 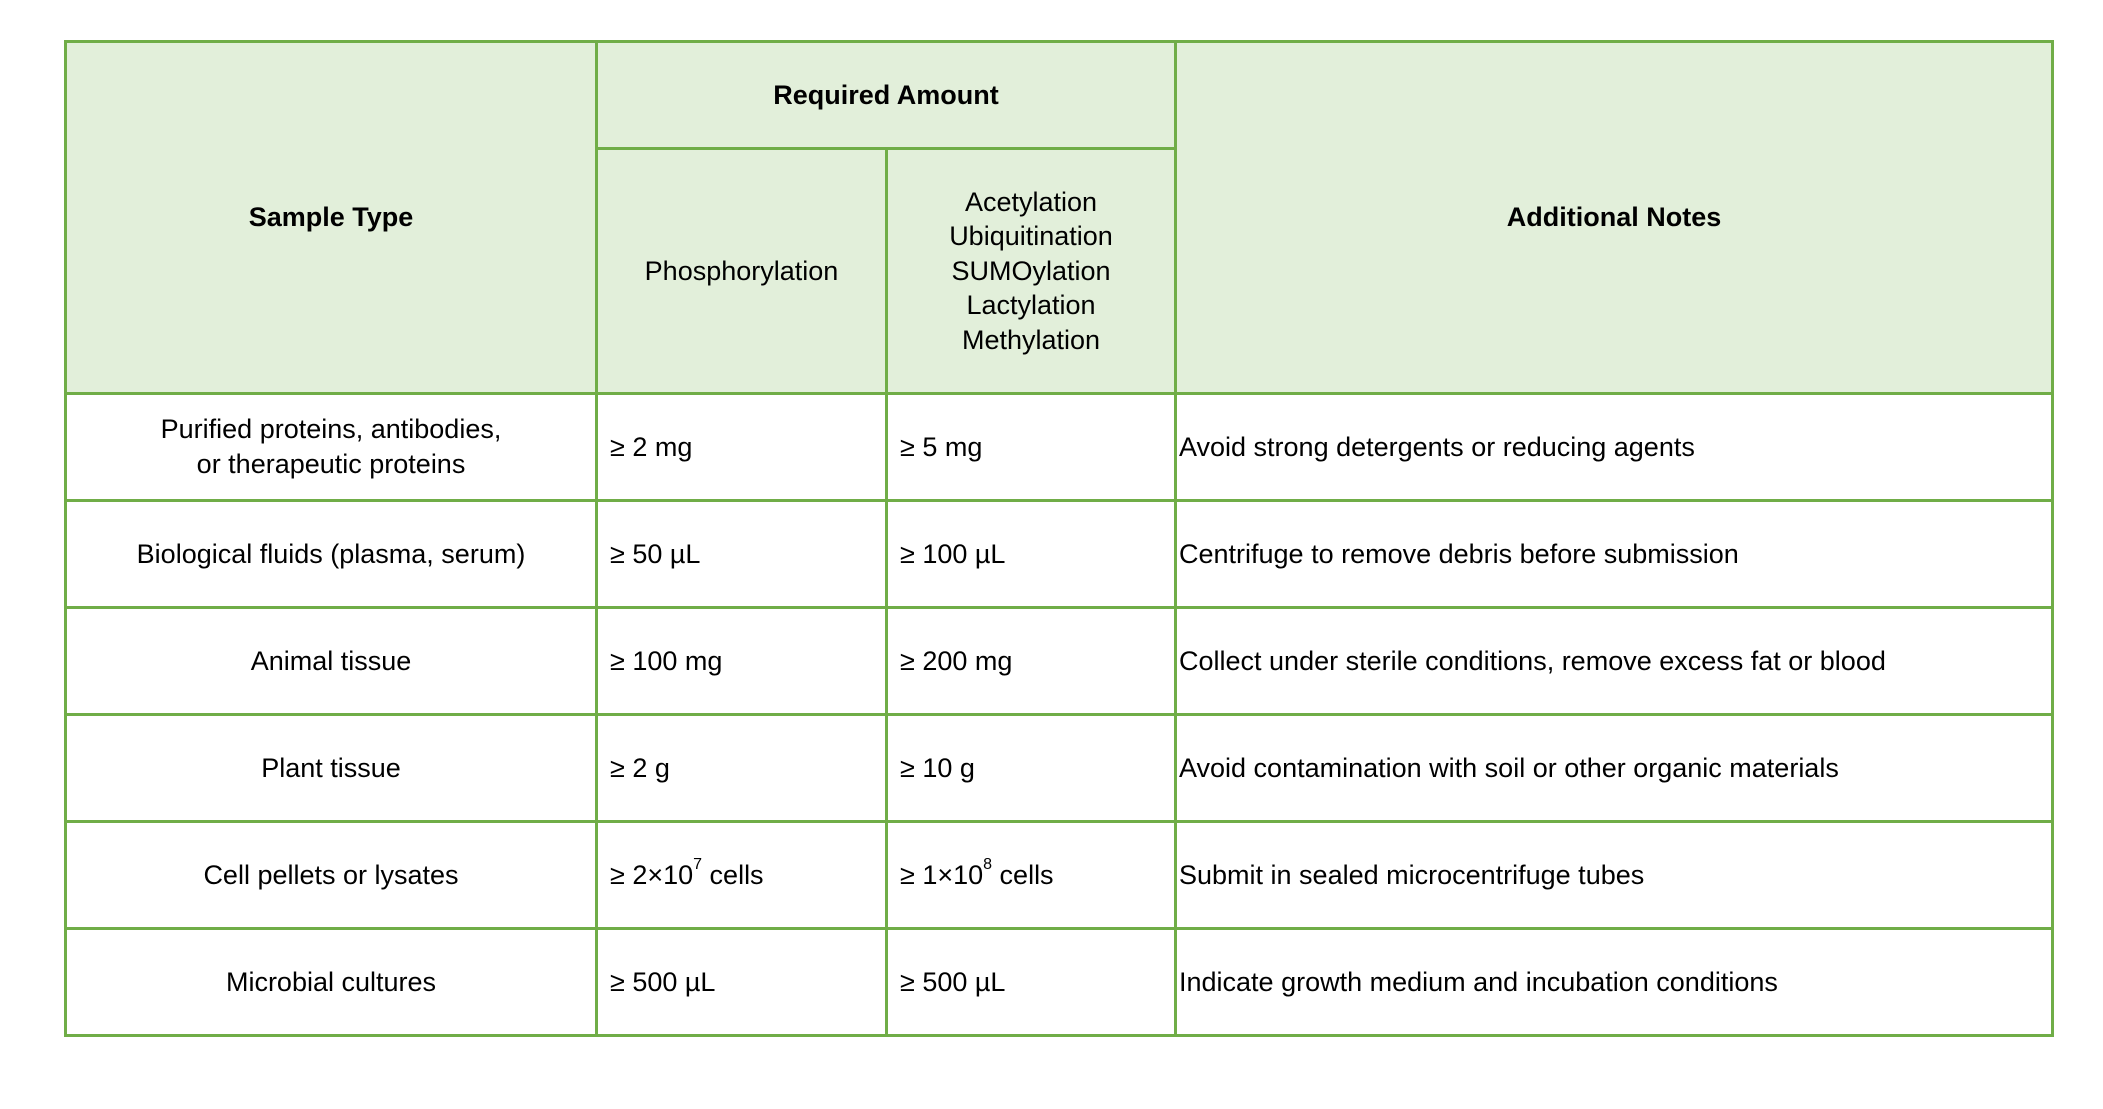 I want to click on other-ptm-amount: ≥ 100 µL, so click(x=1031, y=554).